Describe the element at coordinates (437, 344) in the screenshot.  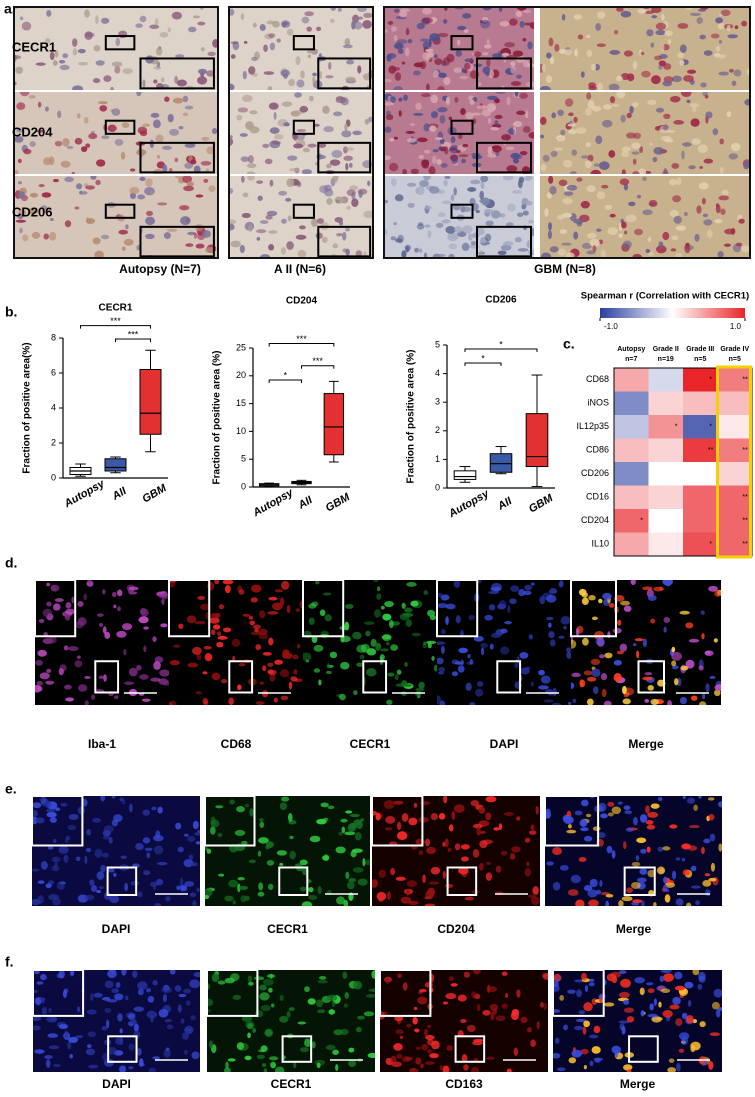
I see `y-tick-label: 5` at that location.